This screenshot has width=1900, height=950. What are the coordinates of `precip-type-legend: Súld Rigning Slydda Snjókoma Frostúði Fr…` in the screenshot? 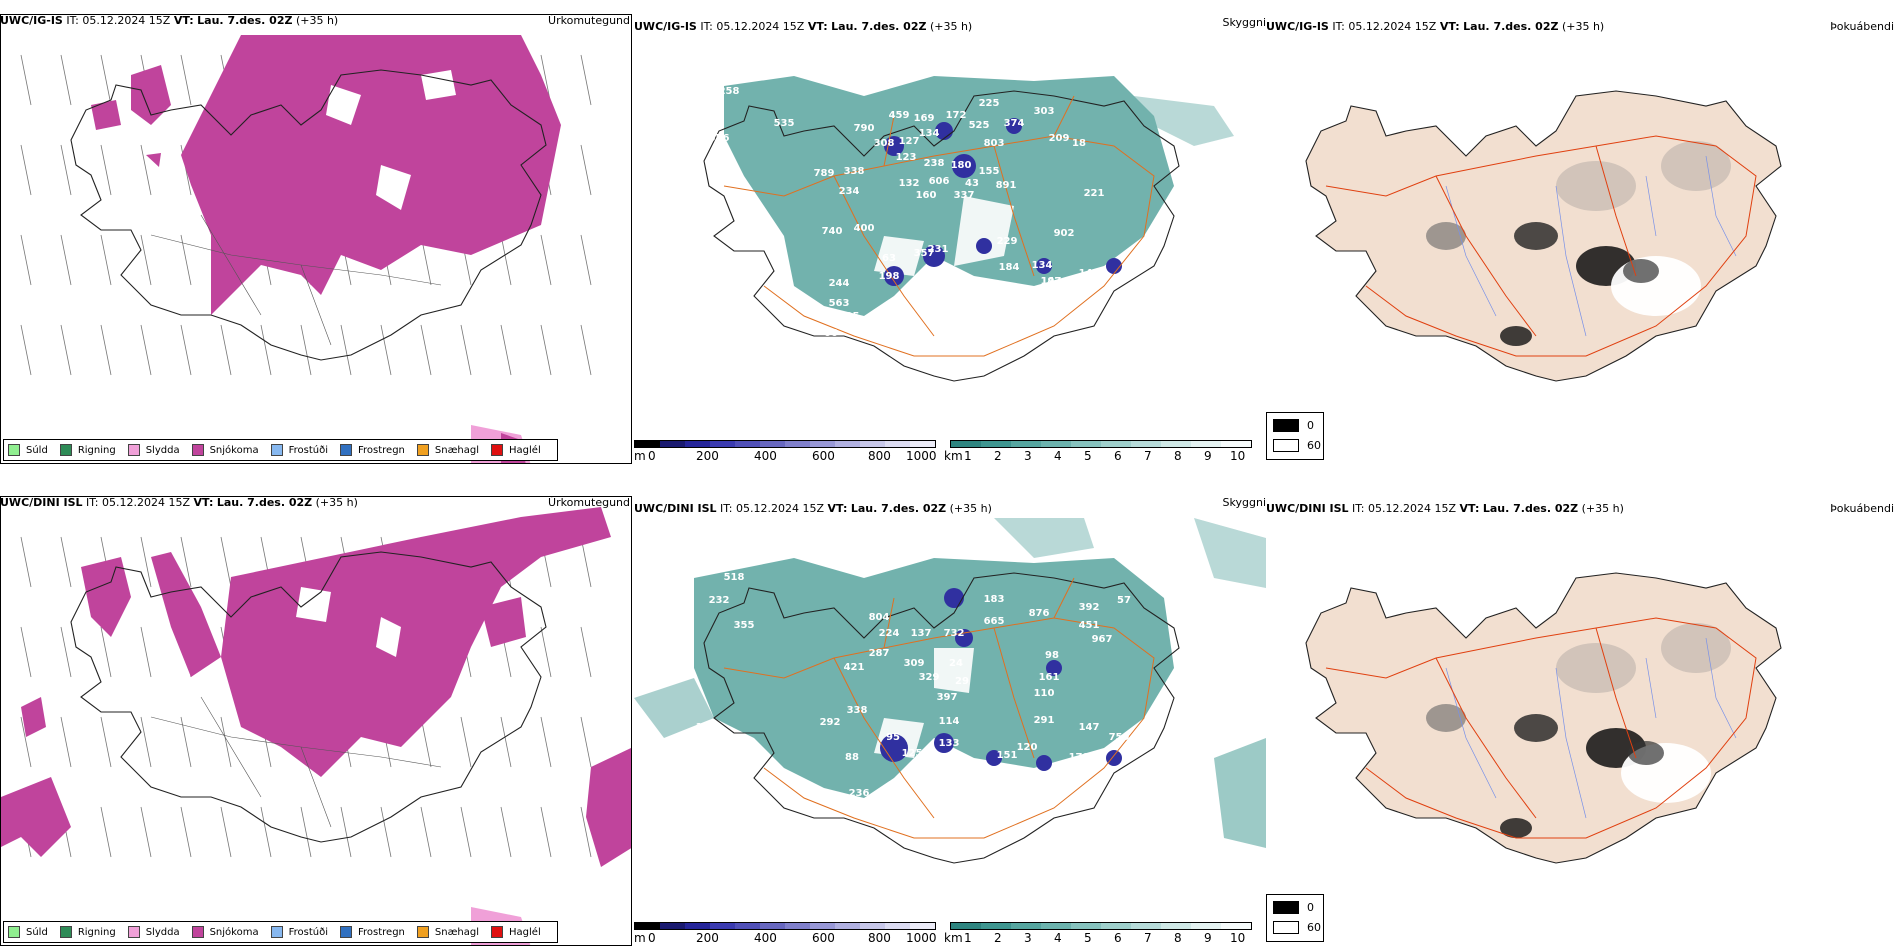 It's located at (280, 450).